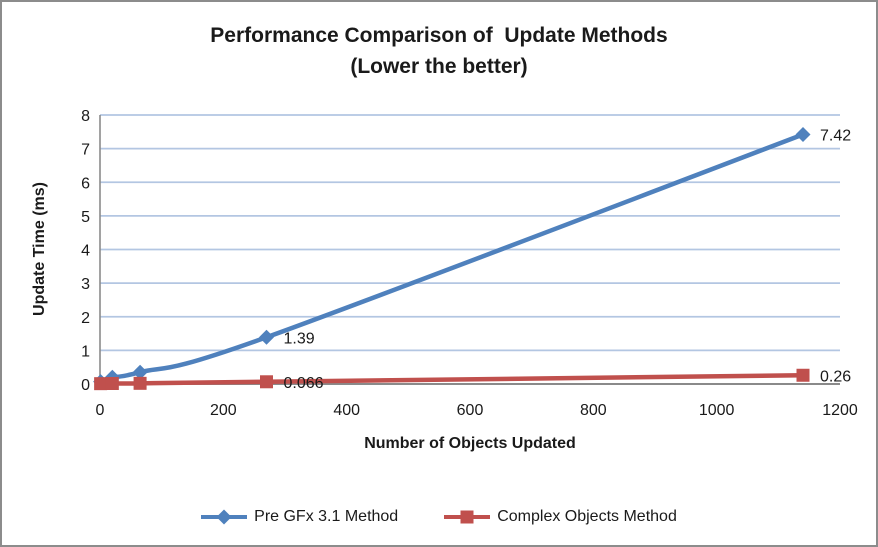 The width and height of the screenshot is (878, 547). I want to click on legend-marker-pre-gfx-3-1-method, so click(224, 517).